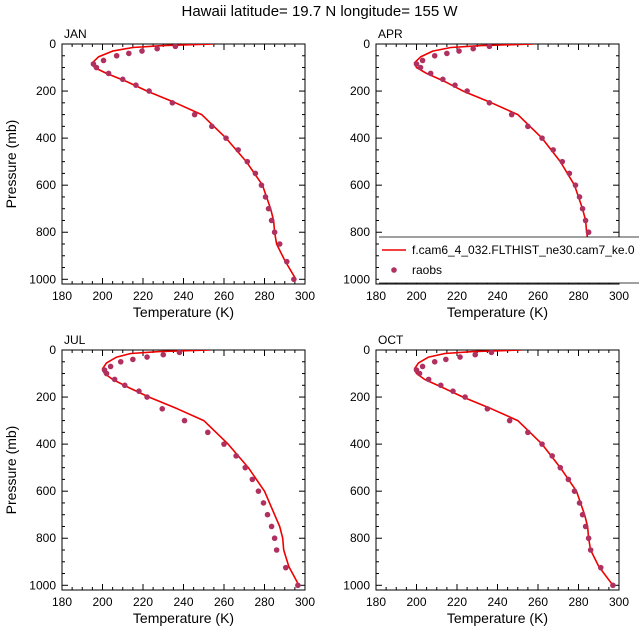  I want to click on plot-frame, so click(183, 164).